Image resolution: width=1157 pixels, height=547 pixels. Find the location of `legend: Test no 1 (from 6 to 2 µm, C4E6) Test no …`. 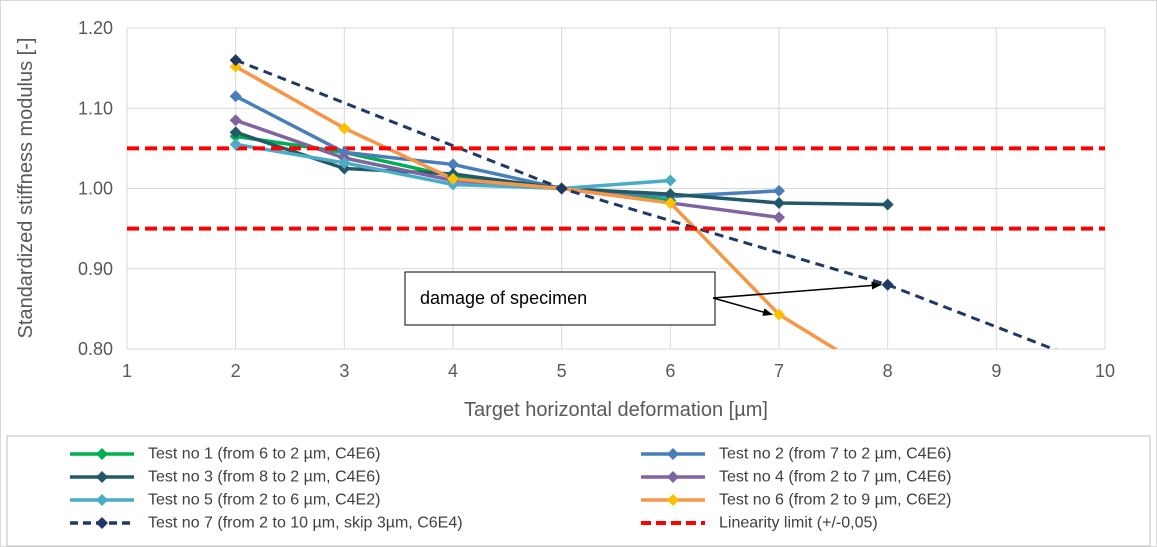

legend: Test no 1 (from 6 to 2 µm, C4E6) Test no … is located at coordinates (510, 489).